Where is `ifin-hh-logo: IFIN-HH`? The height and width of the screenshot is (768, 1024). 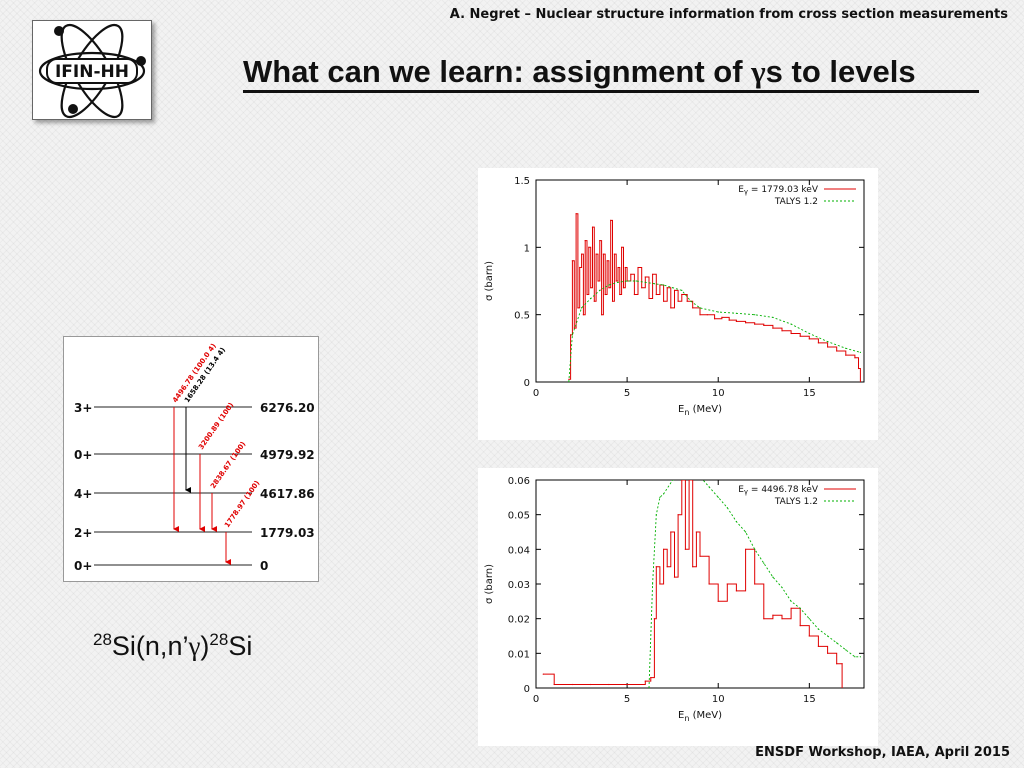 ifin-hh-logo: IFIN-HH is located at coordinates (92, 70).